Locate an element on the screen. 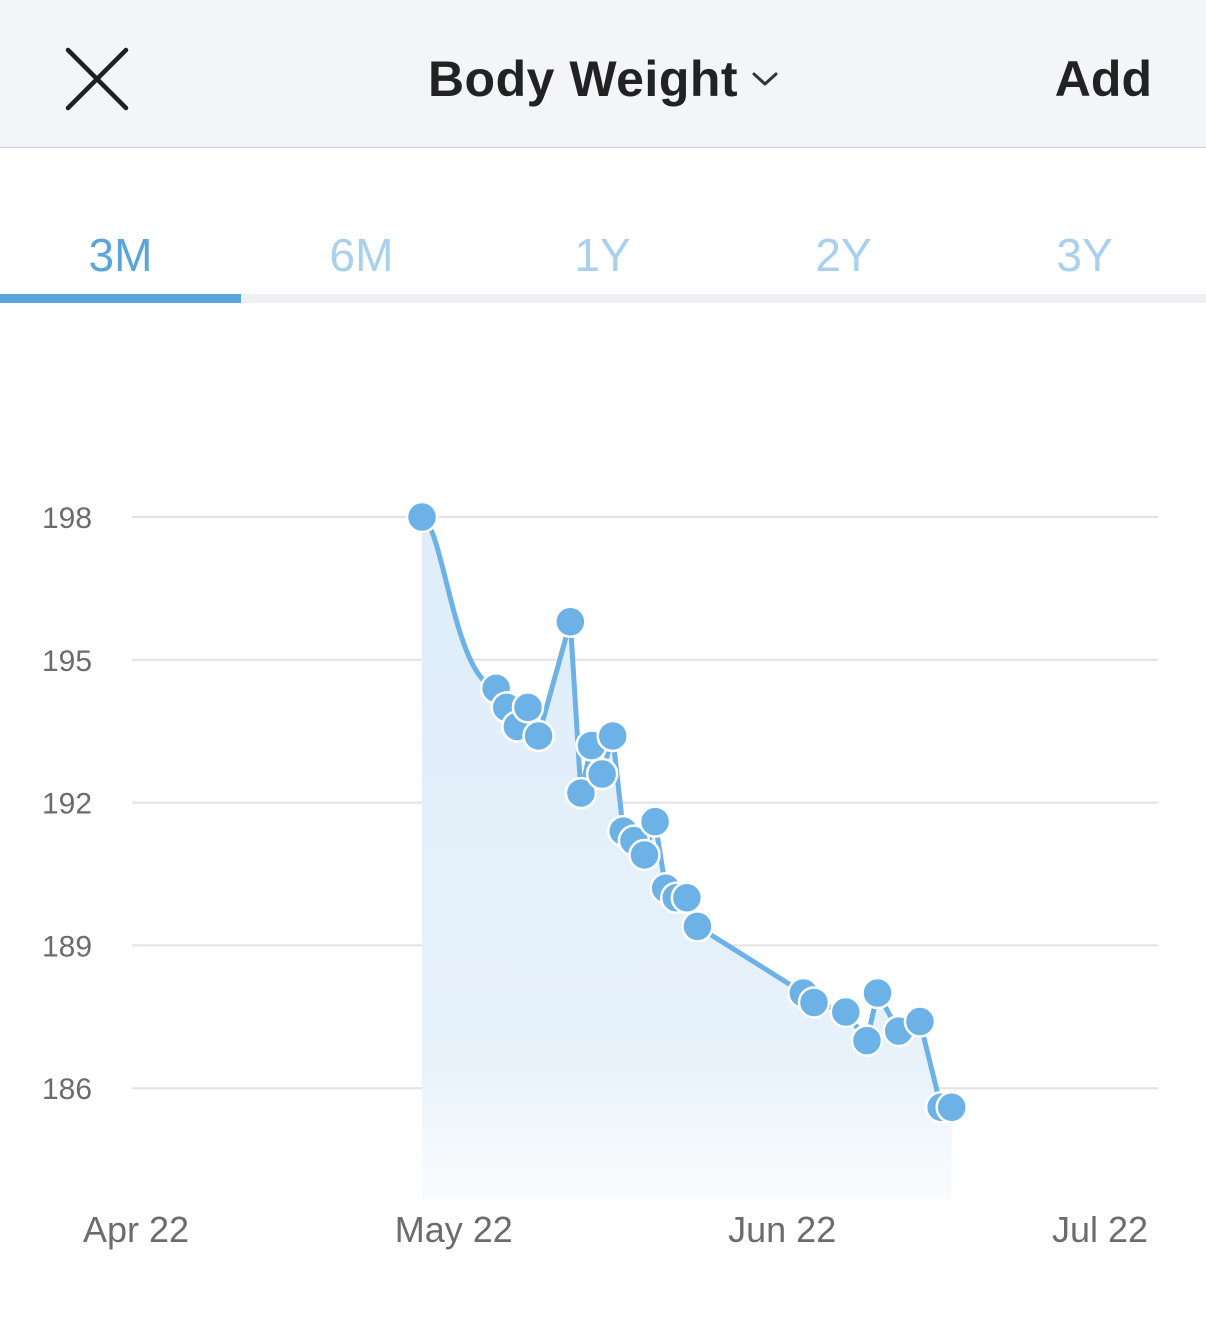  tab-1y: 1Y is located at coordinates (602, 255).